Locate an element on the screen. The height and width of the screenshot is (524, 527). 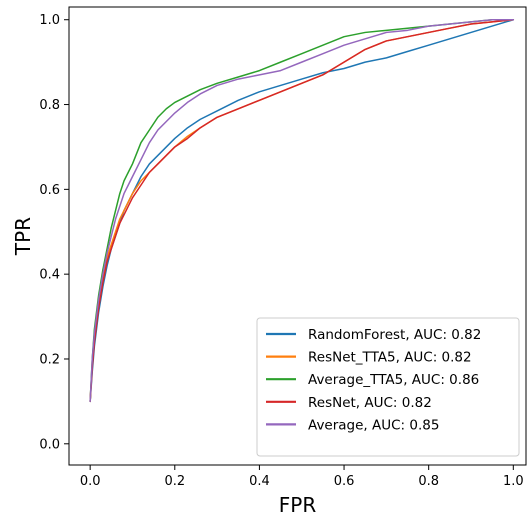
y-tick-label: 0.6 is located at coordinates (49, 190).